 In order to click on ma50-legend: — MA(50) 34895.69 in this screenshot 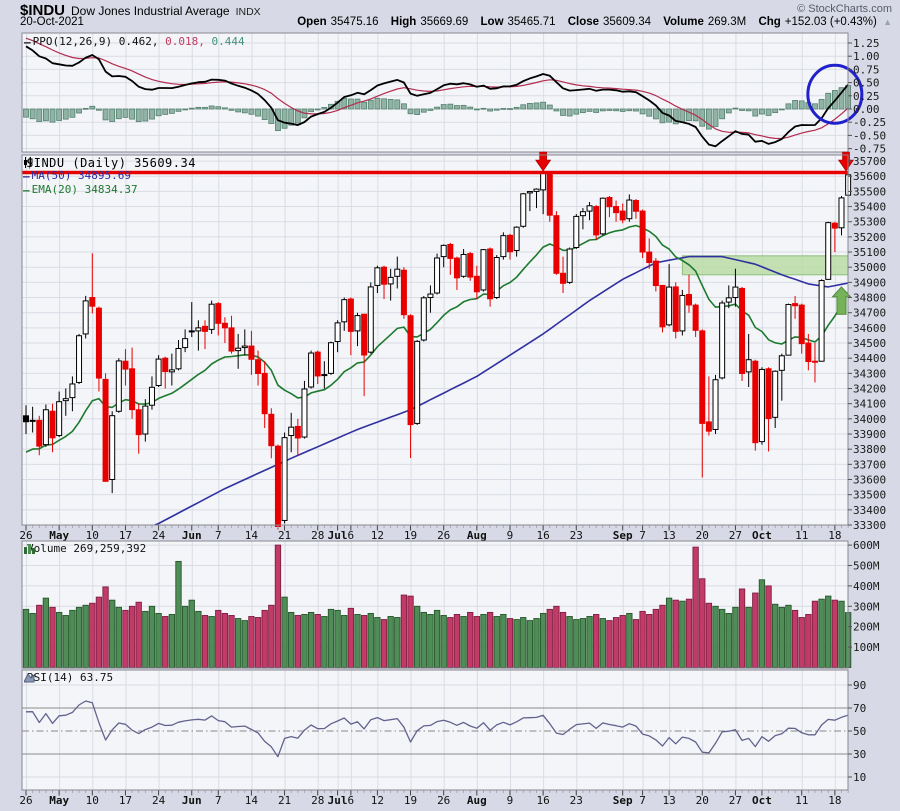, I will do `click(77, 176)`.